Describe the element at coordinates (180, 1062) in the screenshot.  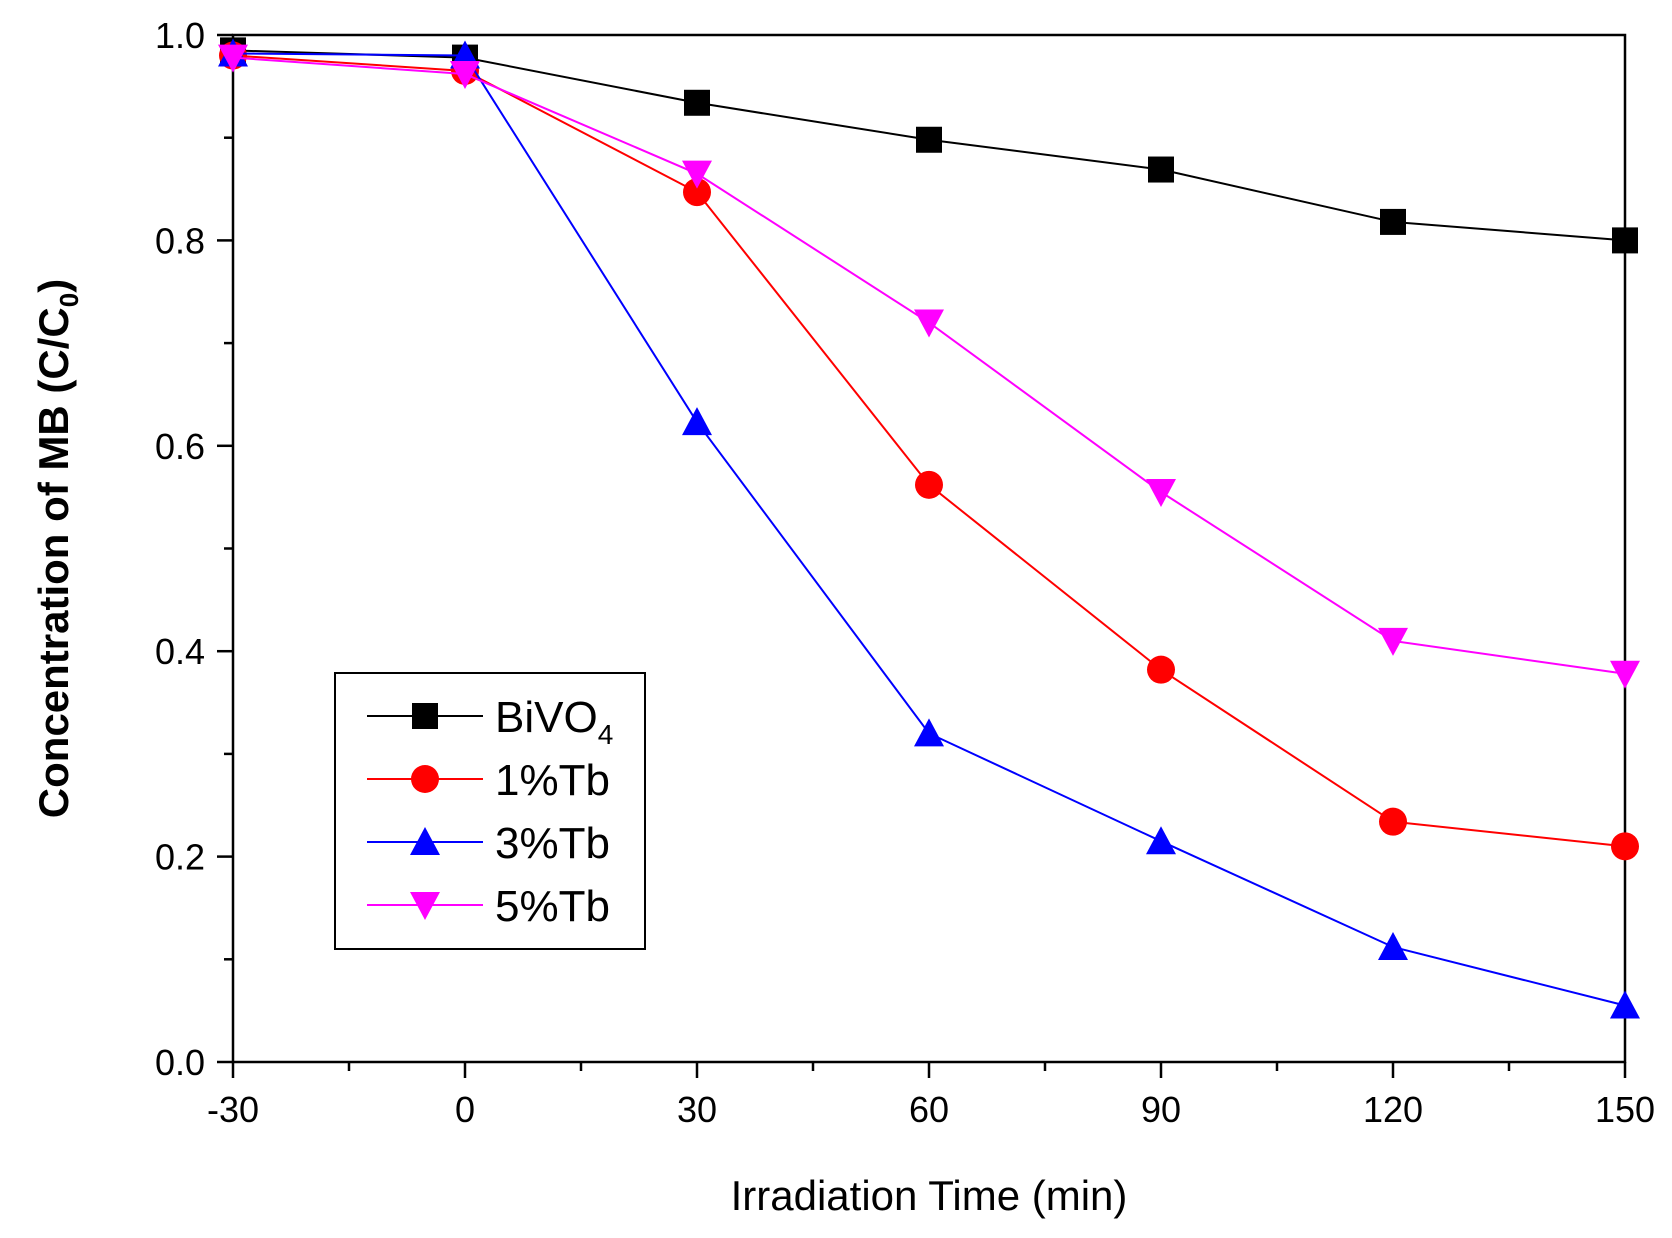
I see `y-tick-label: 0.0` at that location.